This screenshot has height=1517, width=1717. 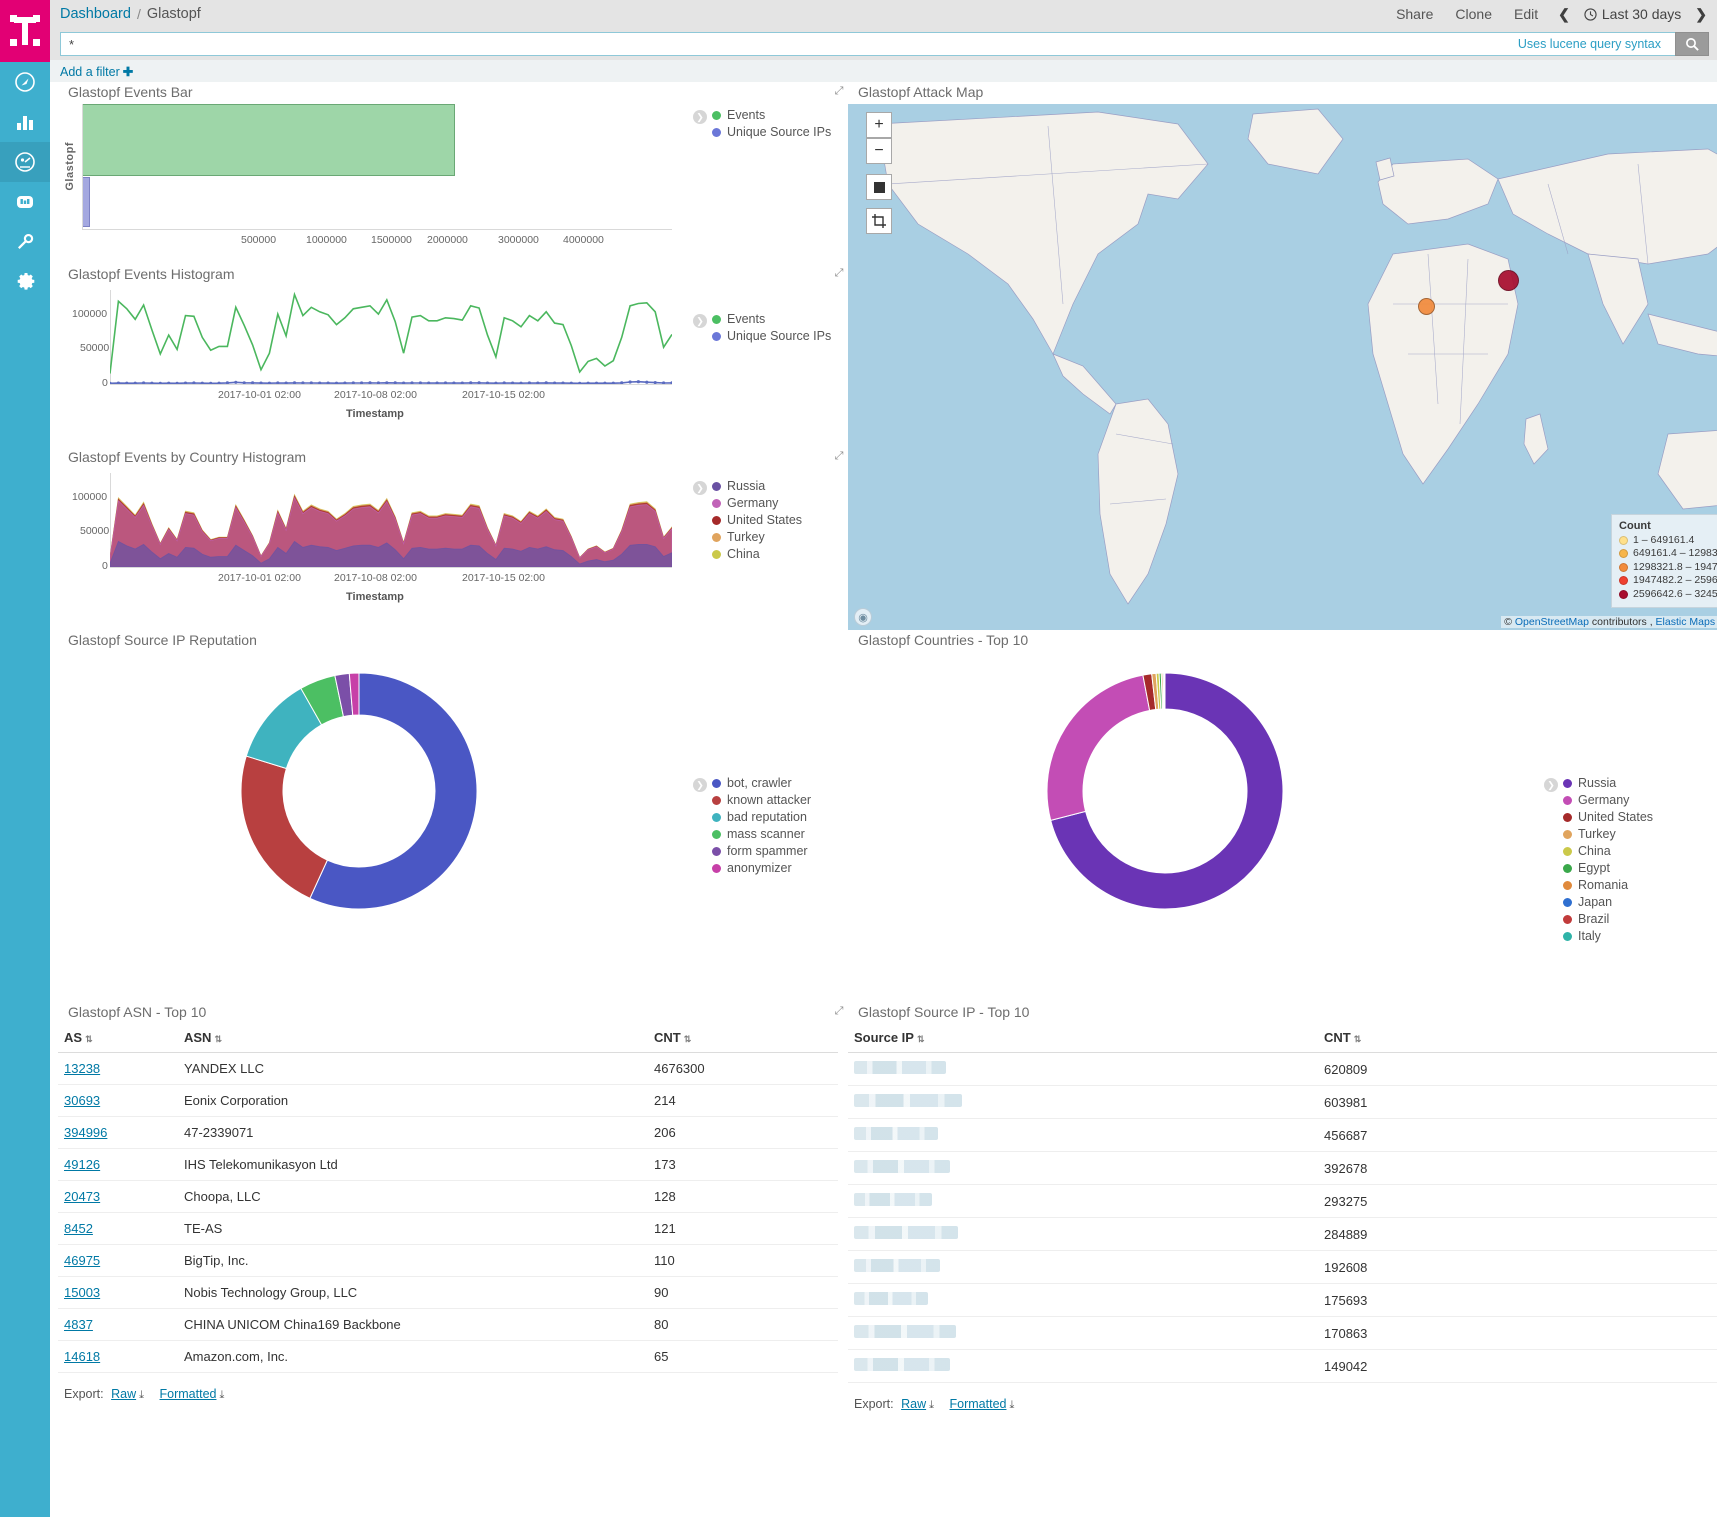 I want to click on legend-item: bad reputation, so click(x=761, y=817).